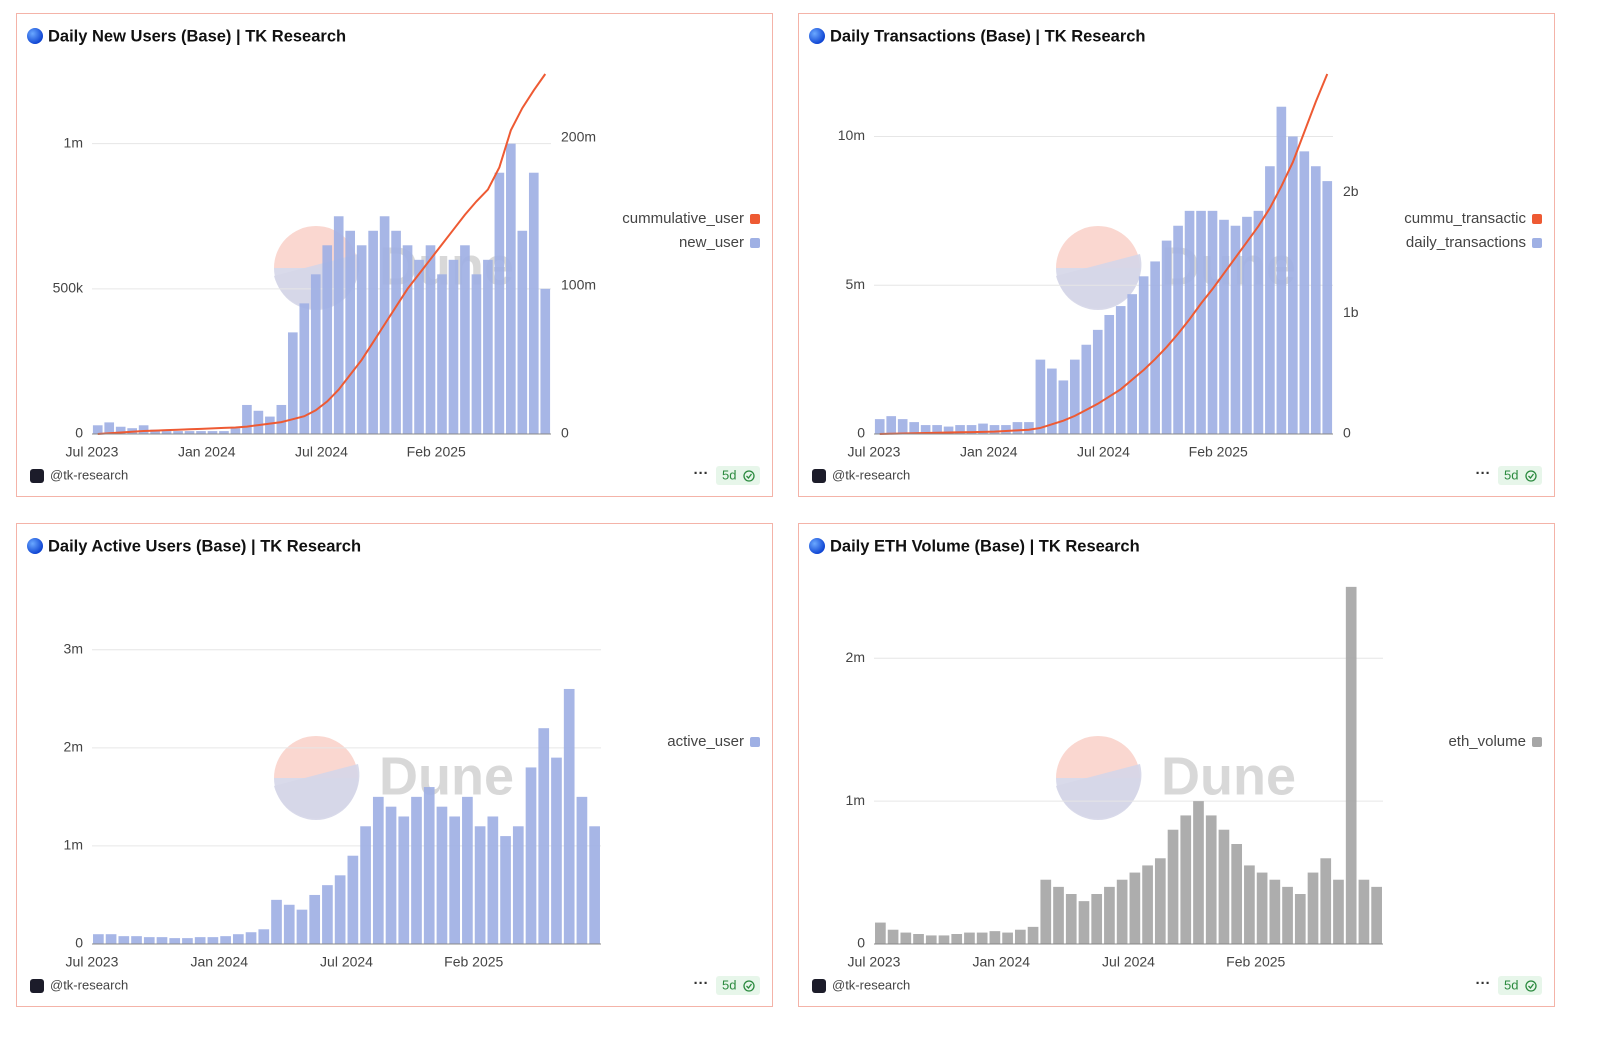  Describe the element at coordinates (446, 776) in the screenshot. I see `watermark: Dune` at that location.